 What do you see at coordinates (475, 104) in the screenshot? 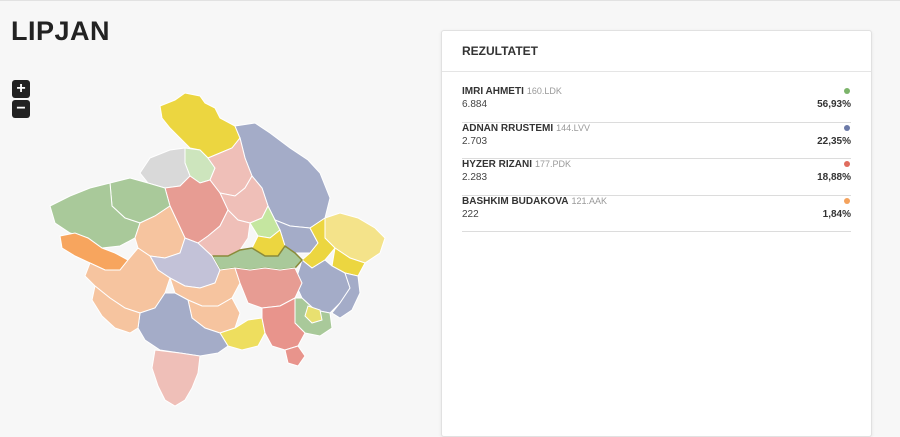
I see `candidate-votes: 6.884` at bounding box center [475, 104].